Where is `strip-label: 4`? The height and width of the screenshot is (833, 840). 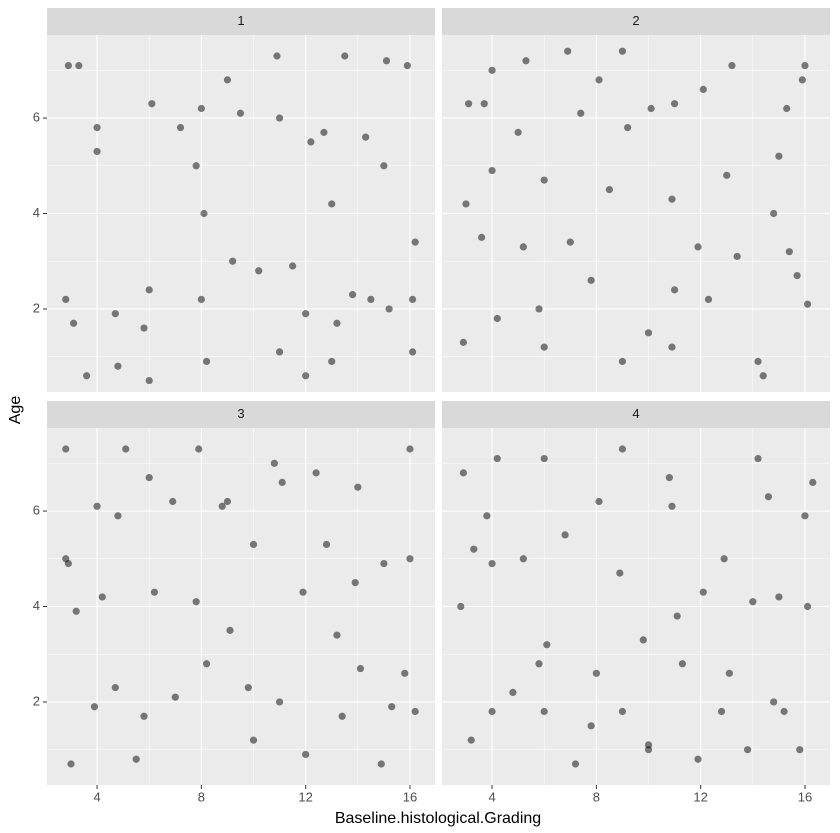 strip-label: 4 is located at coordinates (635, 413).